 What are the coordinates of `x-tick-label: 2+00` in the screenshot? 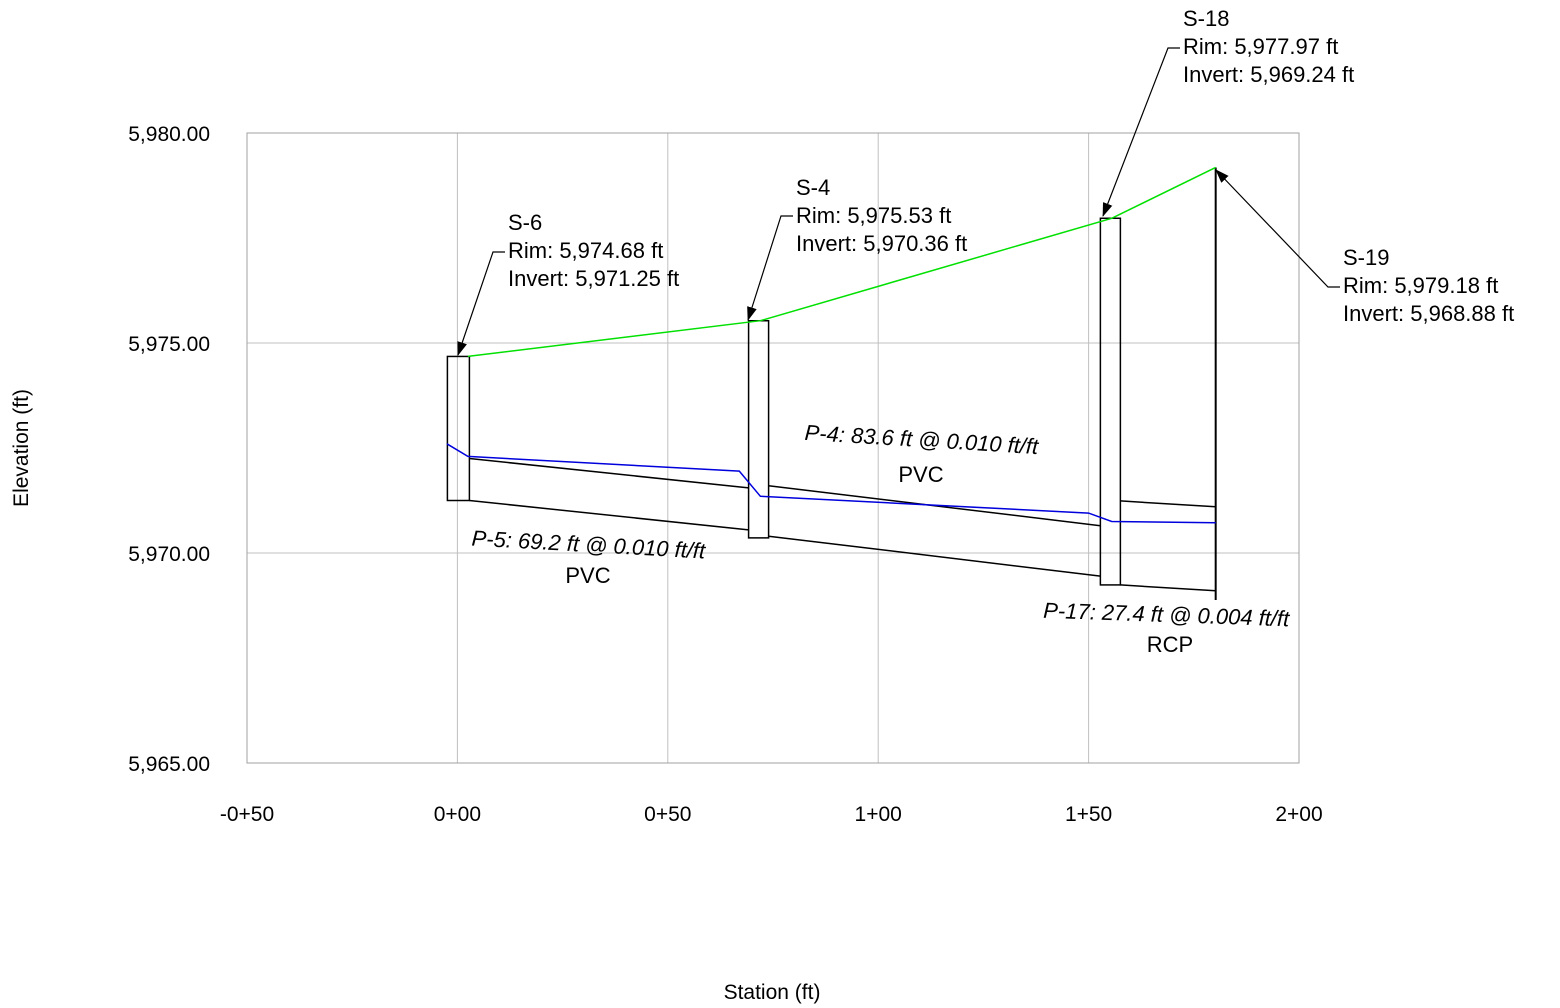 It's located at (1298, 814).